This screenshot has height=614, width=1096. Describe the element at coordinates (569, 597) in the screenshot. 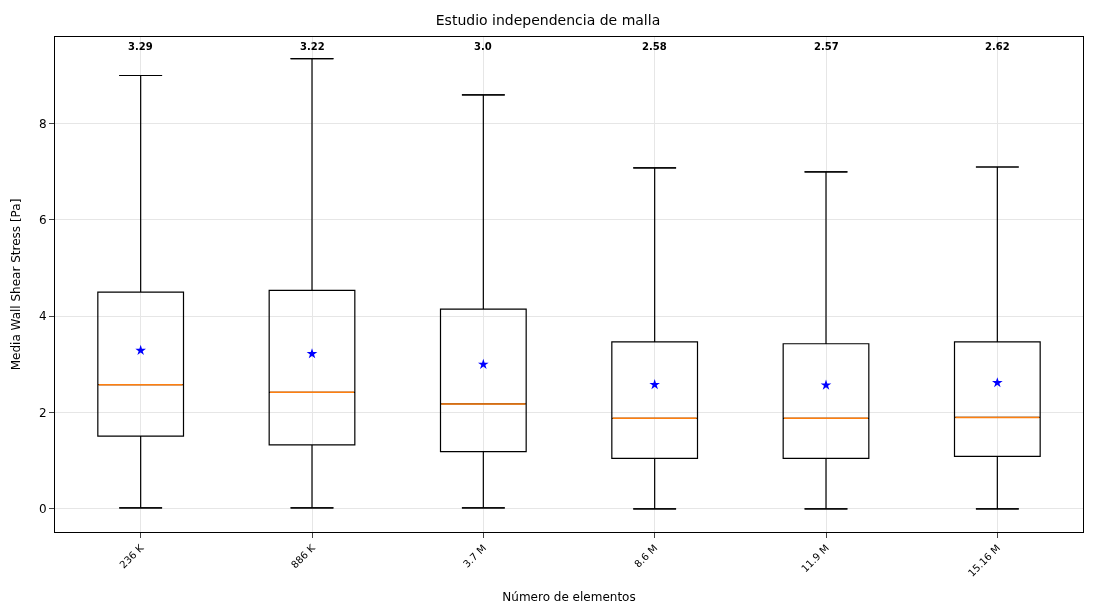

I see `x-axis-title: Número de elementos` at that location.